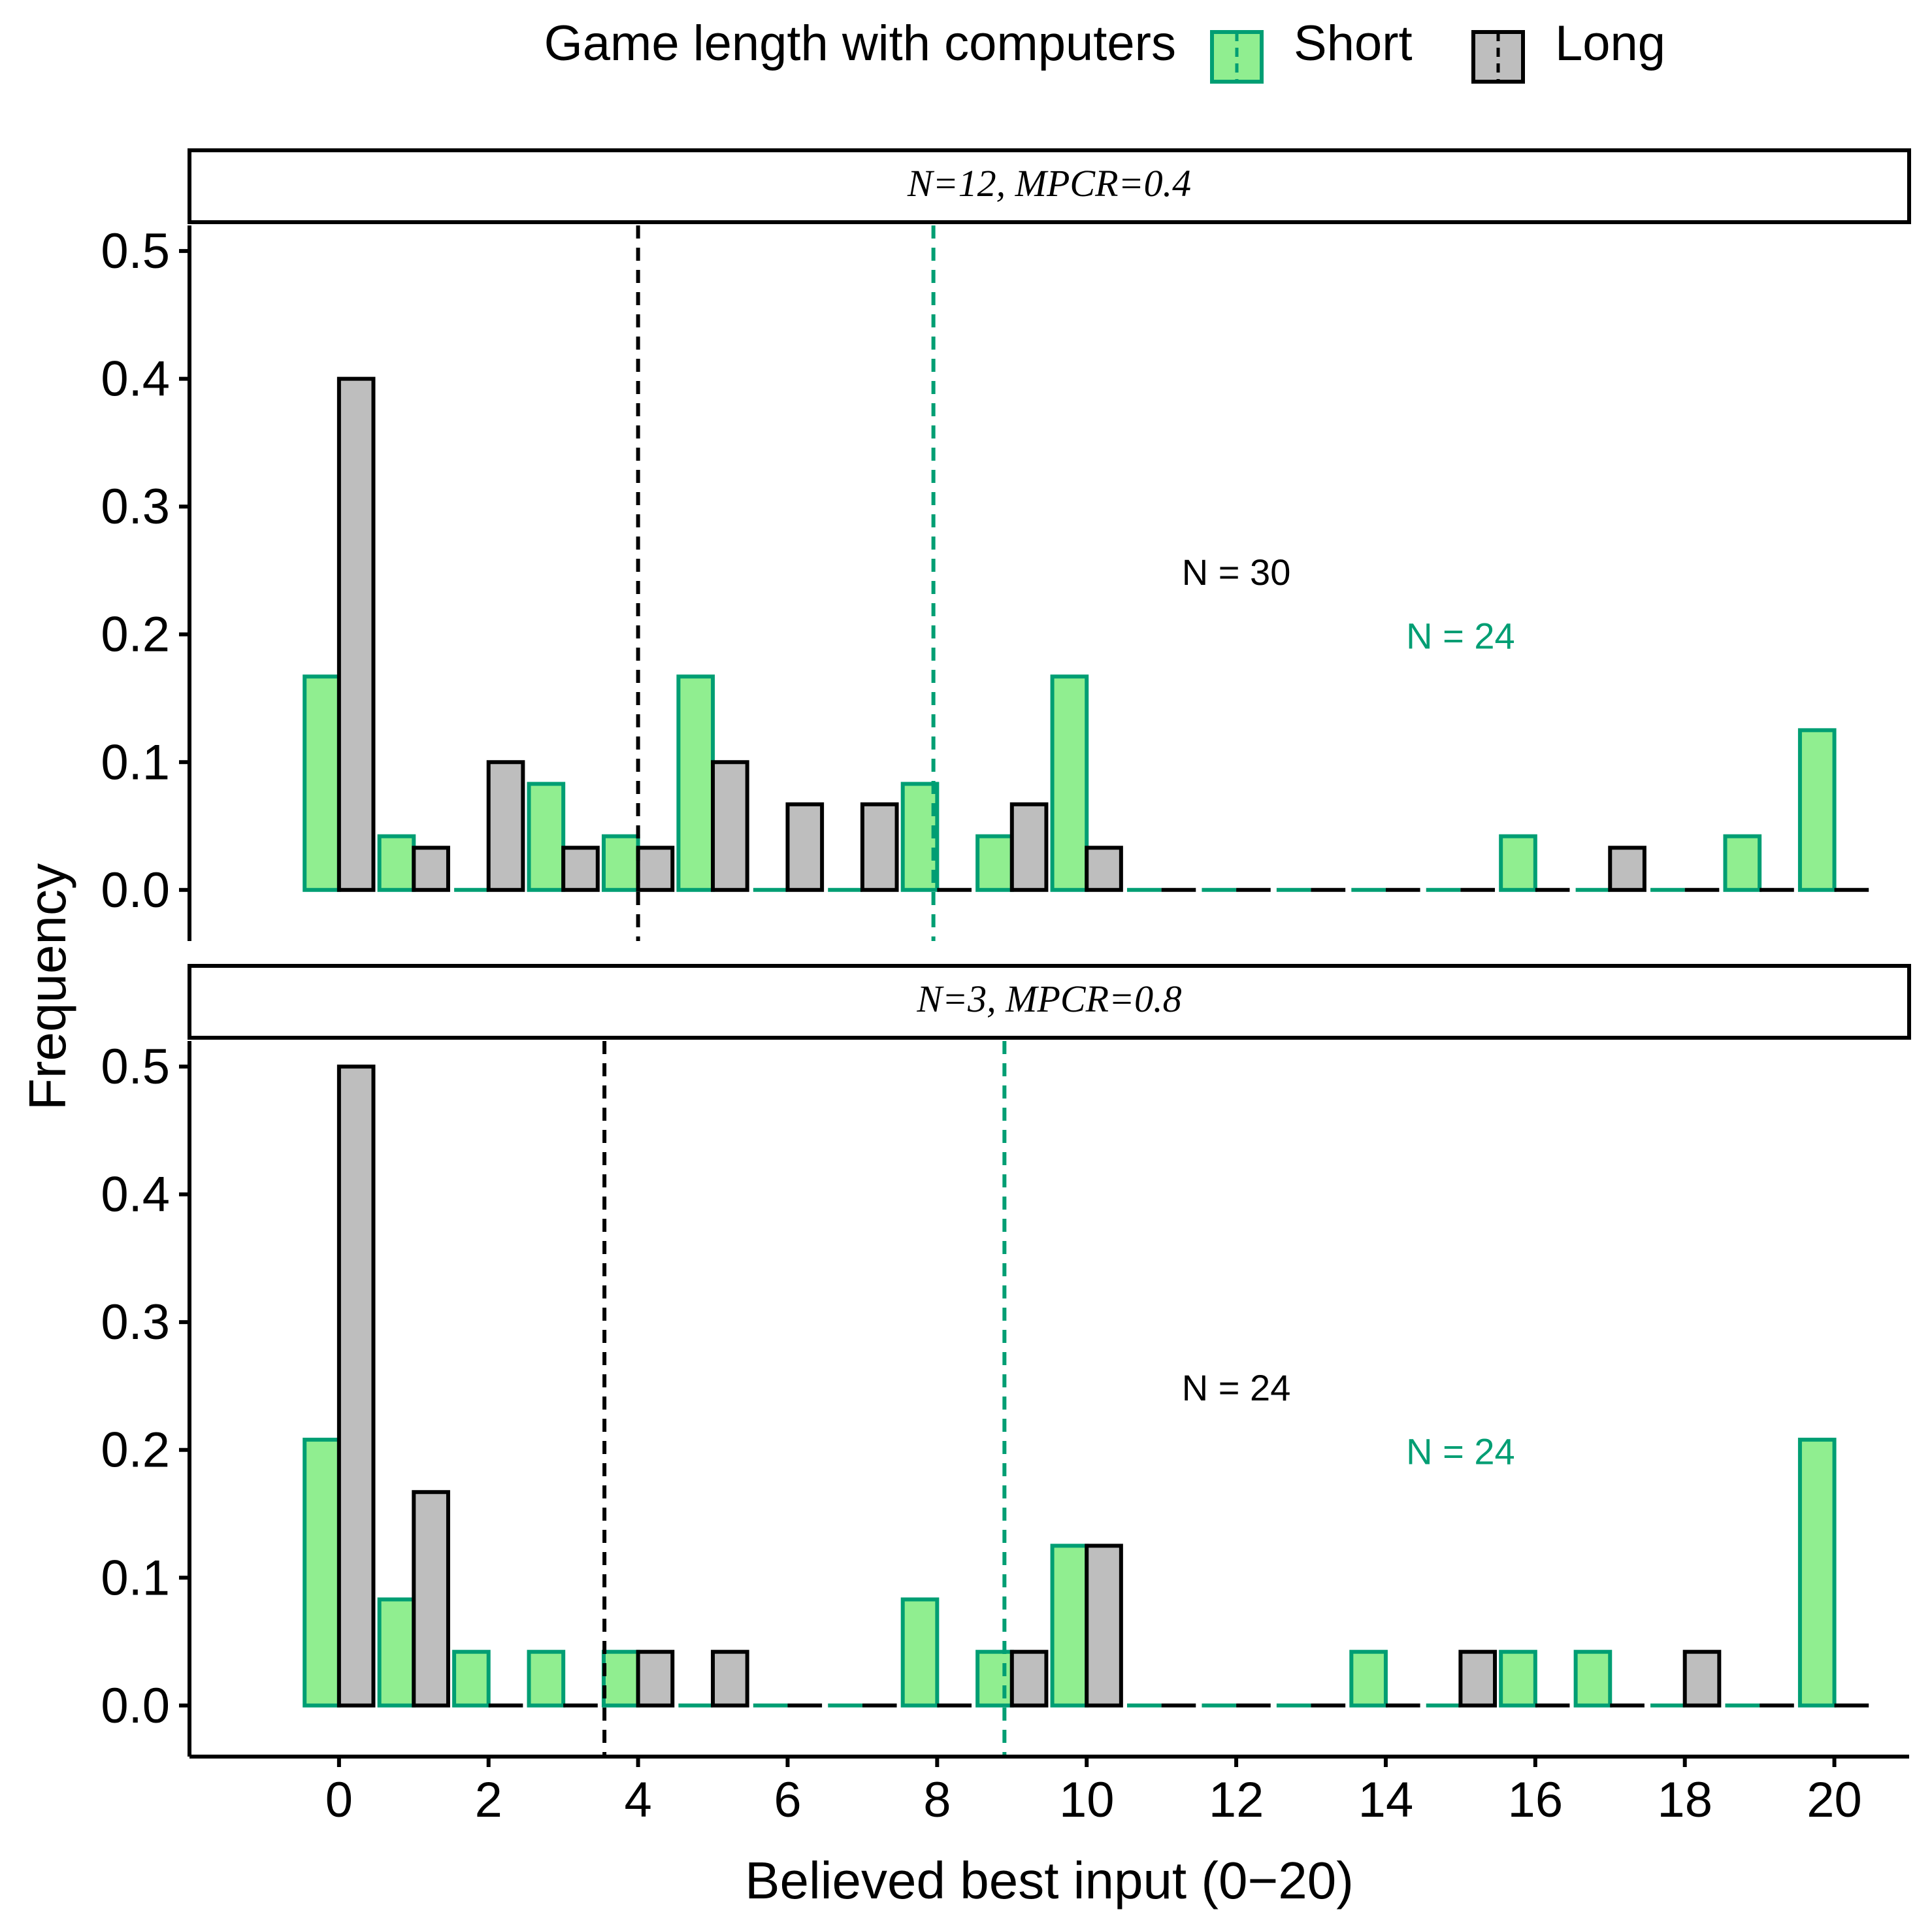  I want to click on strip-label: N=12, MPCR=0.4, so click(1049, 184).